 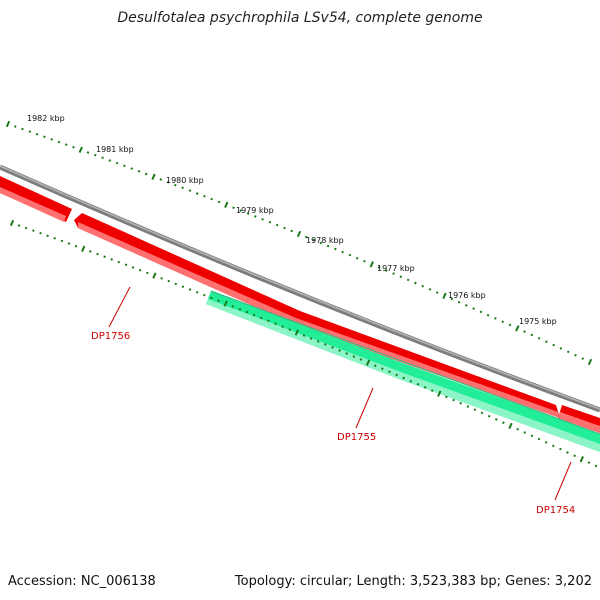 What do you see at coordinates (579, 419) in the screenshot?
I see `gene-dp1754-arrow` at bounding box center [579, 419].